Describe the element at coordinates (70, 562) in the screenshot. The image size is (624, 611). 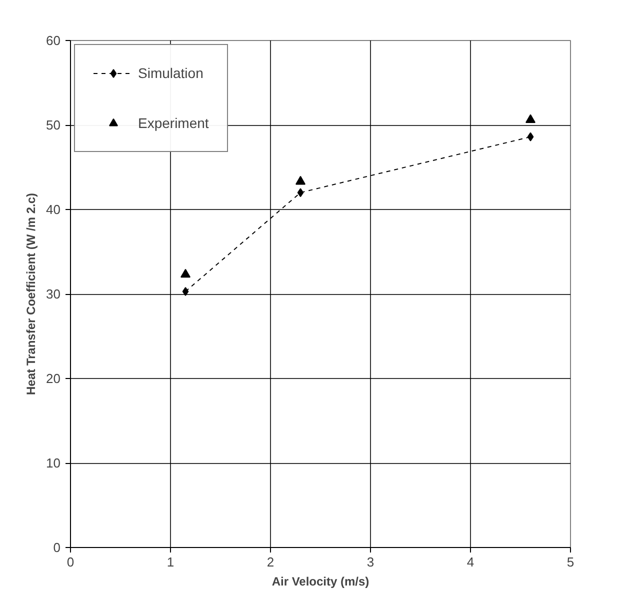
I see `x-tick-label: 0` at that location.